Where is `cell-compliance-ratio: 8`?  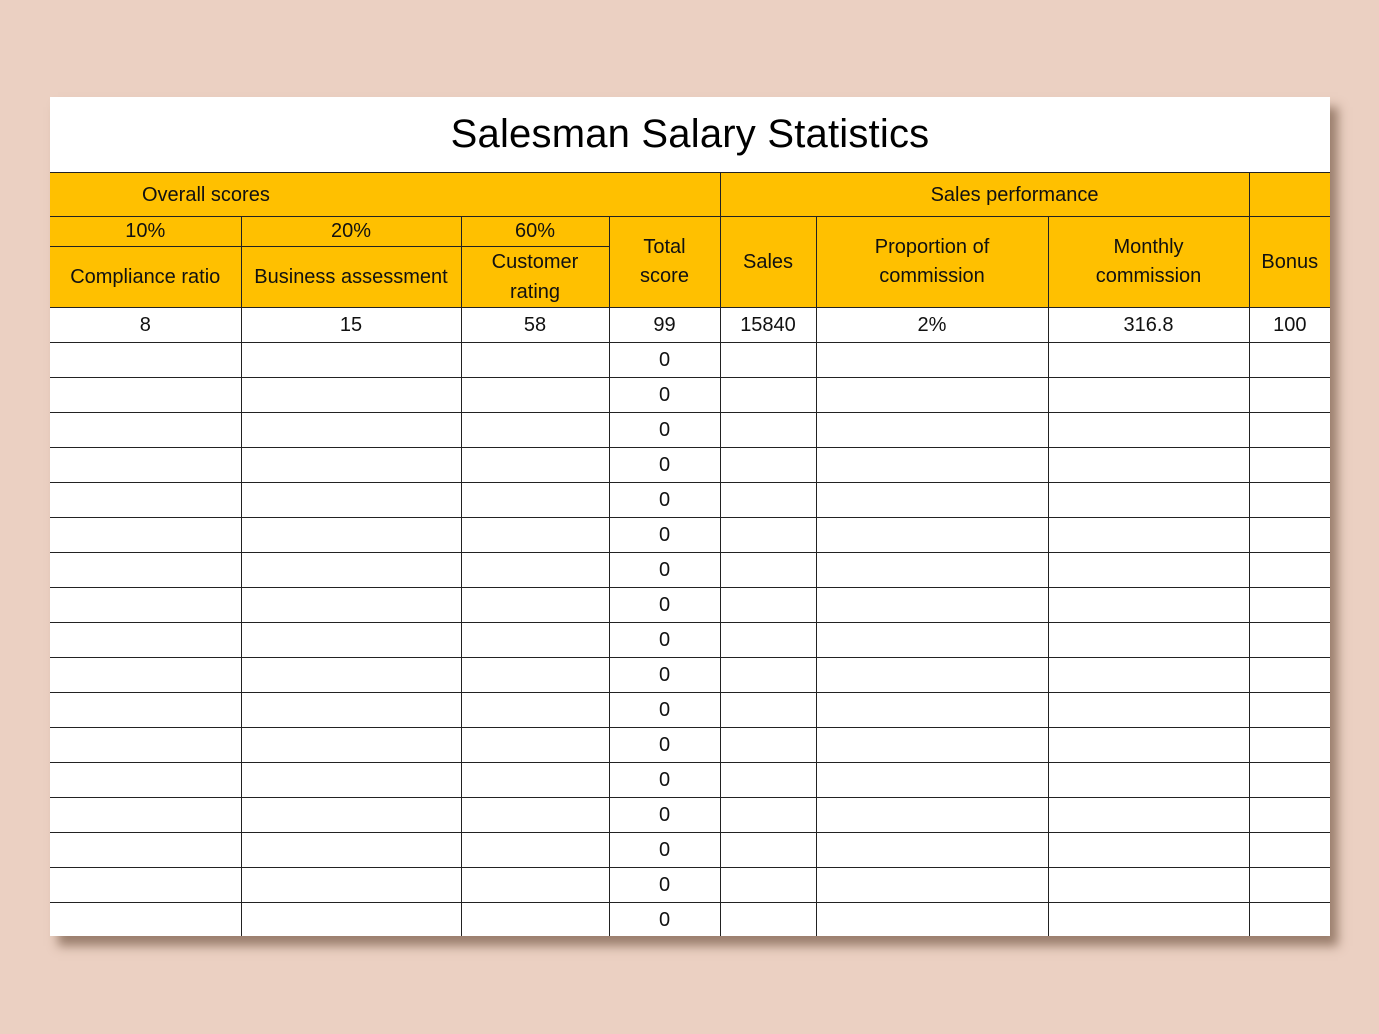
cell-compliance-ratio: 8 is located at coordinates (146, 325).